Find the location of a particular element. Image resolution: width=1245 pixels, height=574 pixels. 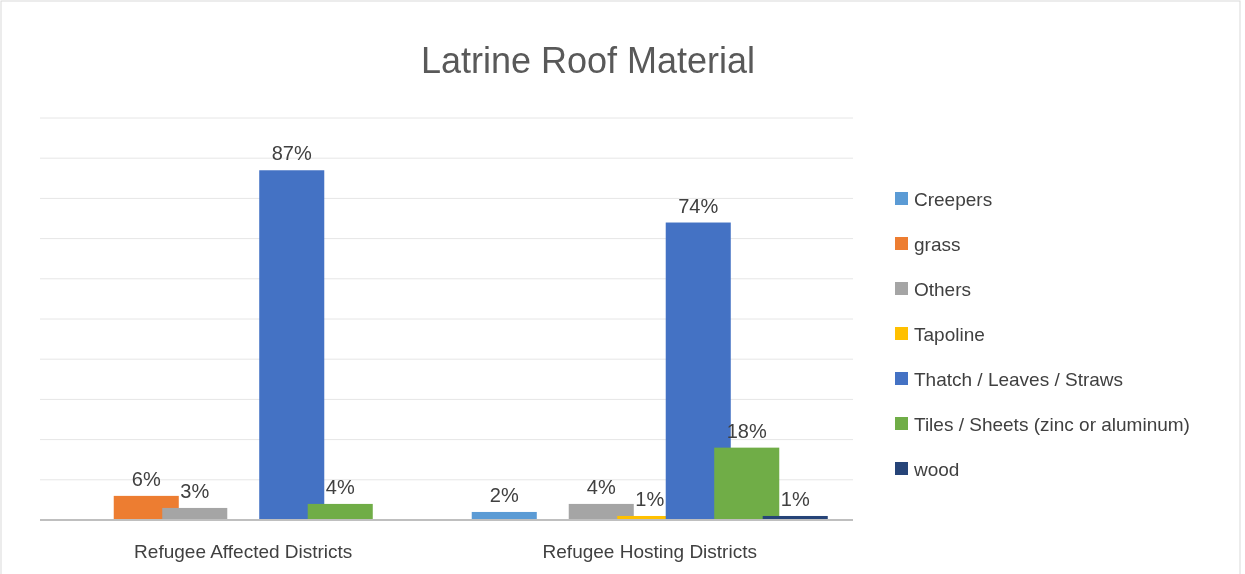

x-tick-label: Refugee Hosting Districts is located at coordinates (649, 551).